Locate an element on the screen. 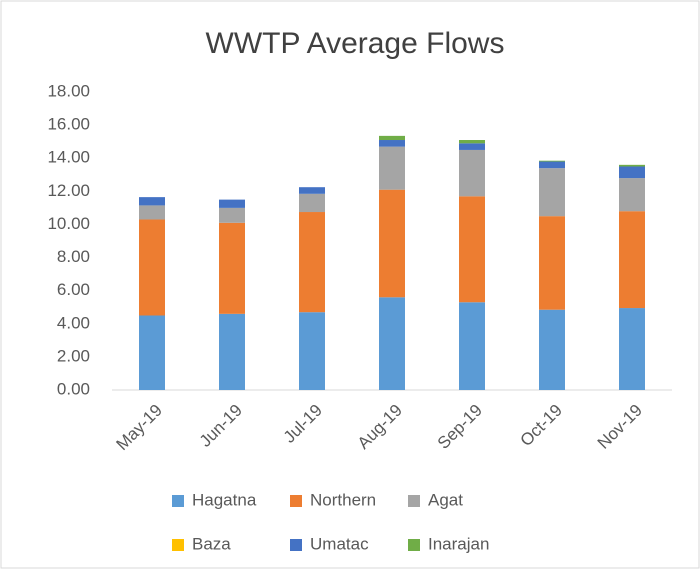 The width and height of the screenshot is (700, 569). y-tick-label: 14.00 is located at coordinates (68, 157).